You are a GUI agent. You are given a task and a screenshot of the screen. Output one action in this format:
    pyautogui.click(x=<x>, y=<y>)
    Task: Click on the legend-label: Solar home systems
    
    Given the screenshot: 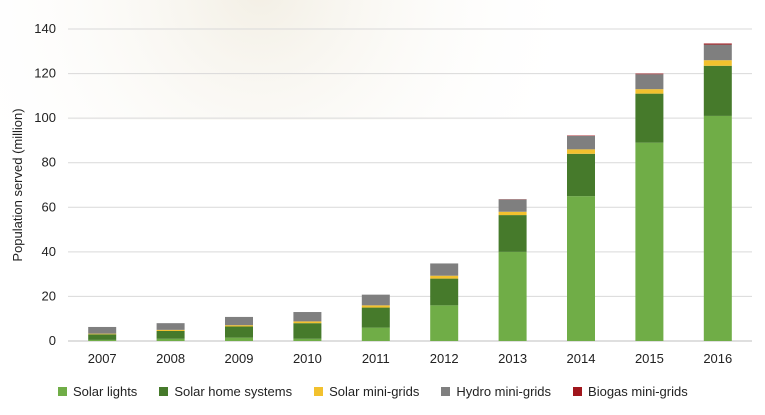 What is the action you would take?
    pyautogui.click(x=233, y=391)
    